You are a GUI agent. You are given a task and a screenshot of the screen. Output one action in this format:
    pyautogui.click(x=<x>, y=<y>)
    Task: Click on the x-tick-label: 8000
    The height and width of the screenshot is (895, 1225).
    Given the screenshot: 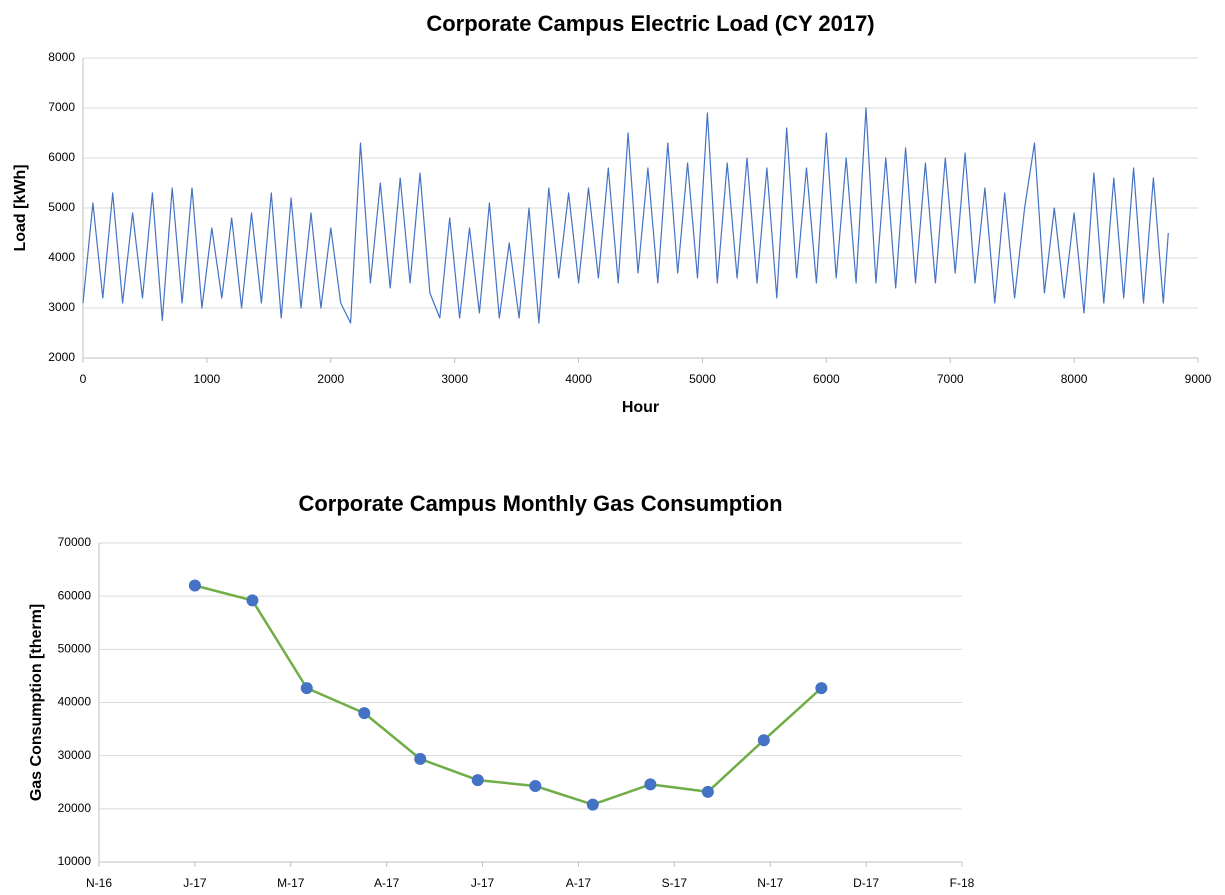 What is the action you would take?
    pyautogui.click(x=1074, y=379)
    